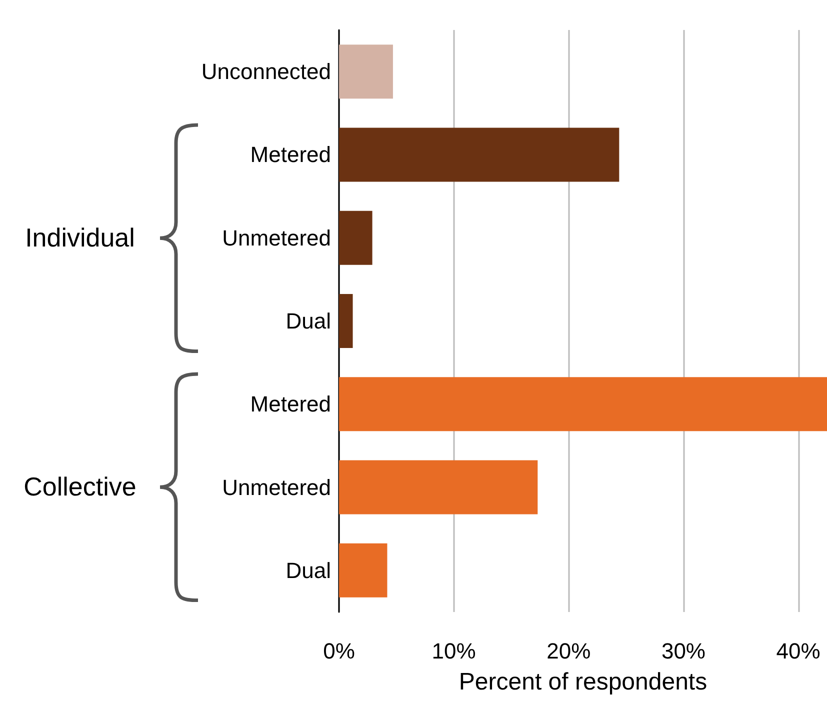  I want to click on x-axis-title: Percent of respondents, so click(583, 682).